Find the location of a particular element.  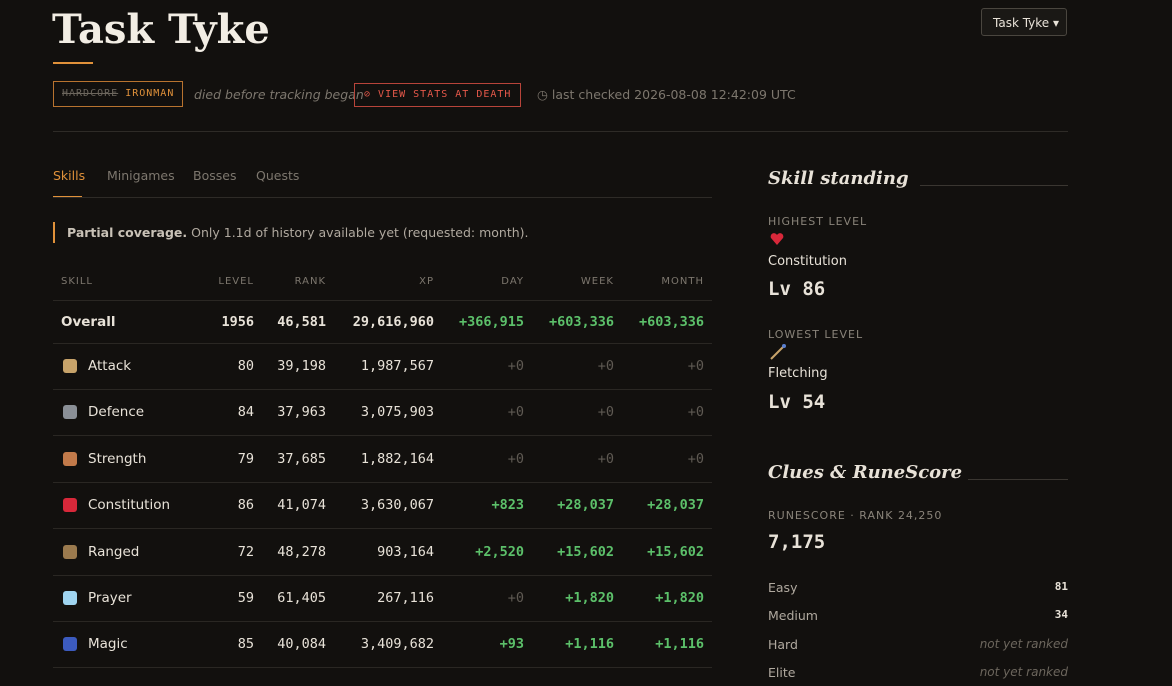

caret: ▾ is located at coordinates (1055, 23).